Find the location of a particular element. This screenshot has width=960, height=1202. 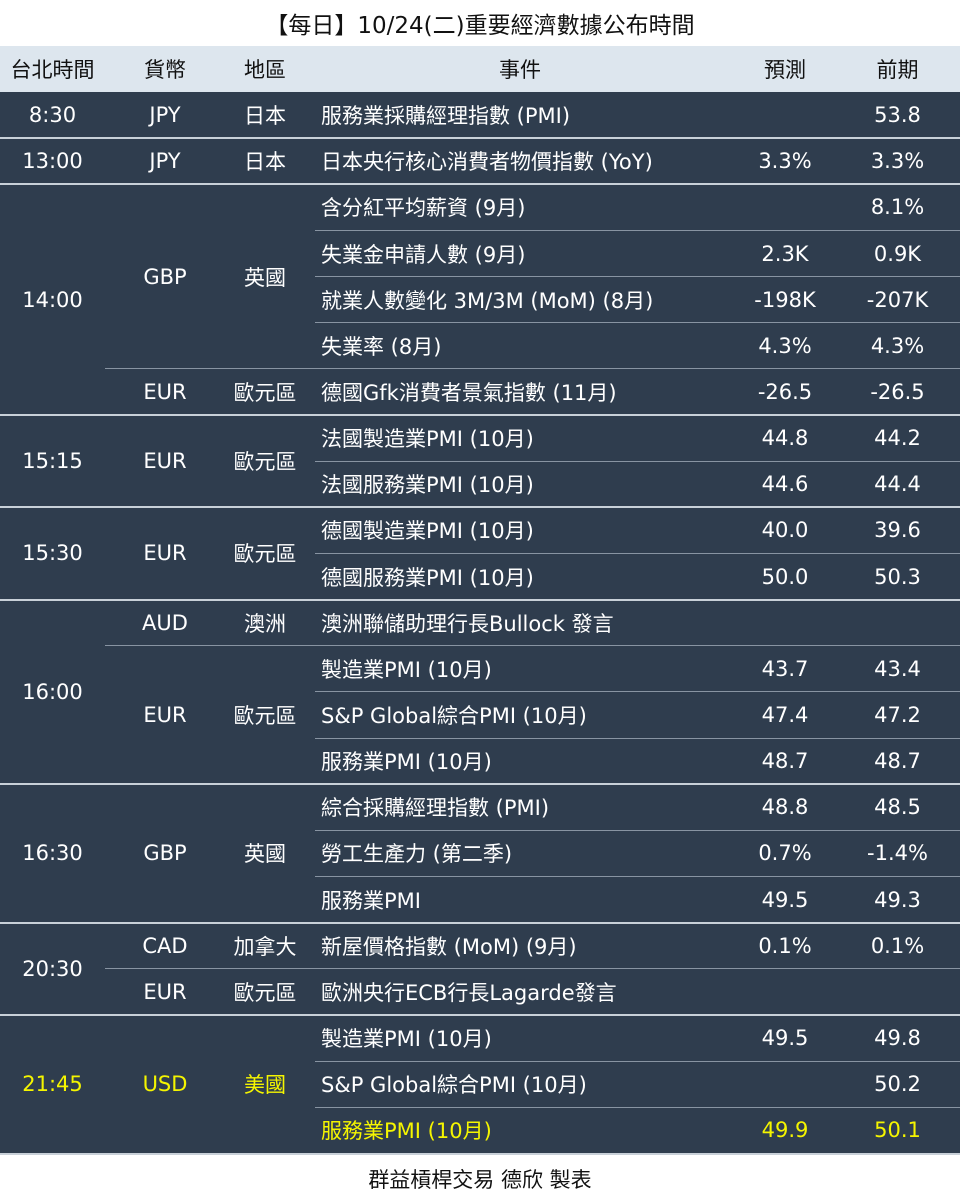

forecast-cell: 3.3% is located at coordinates (785, 161).